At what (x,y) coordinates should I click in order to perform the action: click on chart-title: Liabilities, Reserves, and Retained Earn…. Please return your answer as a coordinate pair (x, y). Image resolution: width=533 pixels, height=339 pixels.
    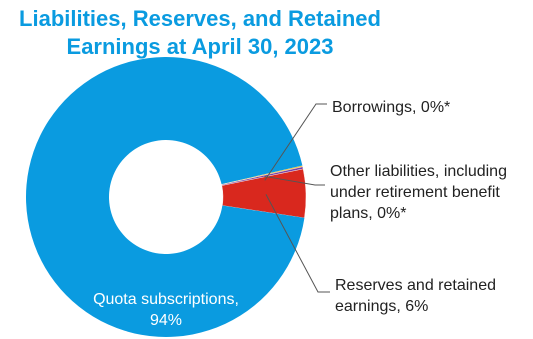
    Looking at the image, I should click on (200, 32).